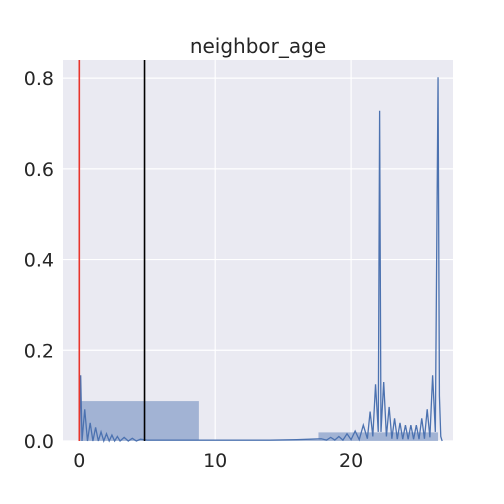 The image size is (504, 504). I want to click on y-tick-label: 0.2, so click(39, 351).